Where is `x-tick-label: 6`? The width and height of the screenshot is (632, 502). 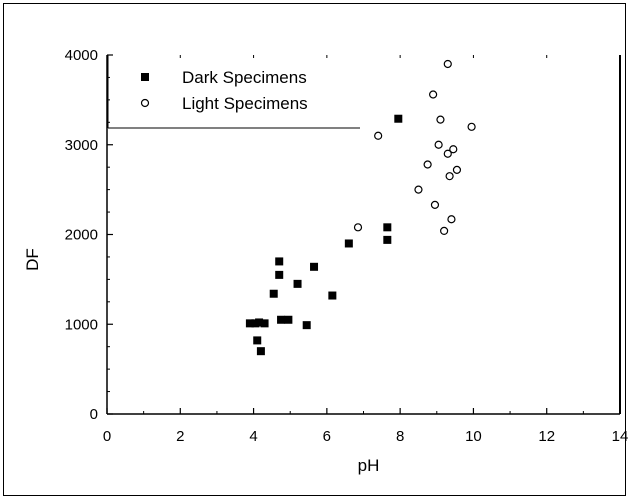 x-tick-label: 6 is located at coordinates (327, 436).